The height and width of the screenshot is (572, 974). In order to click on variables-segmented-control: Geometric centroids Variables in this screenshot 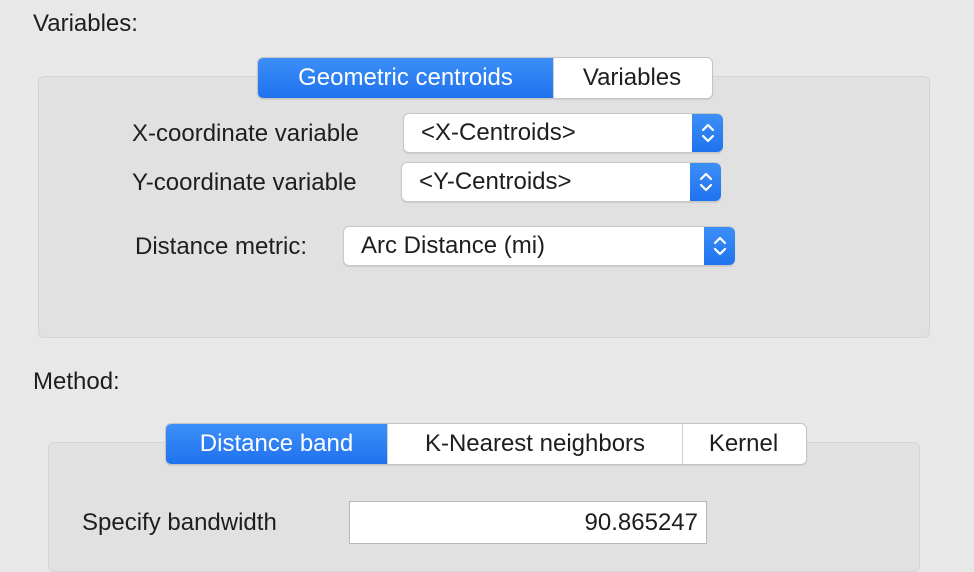, I will do `click(485, 78)`.